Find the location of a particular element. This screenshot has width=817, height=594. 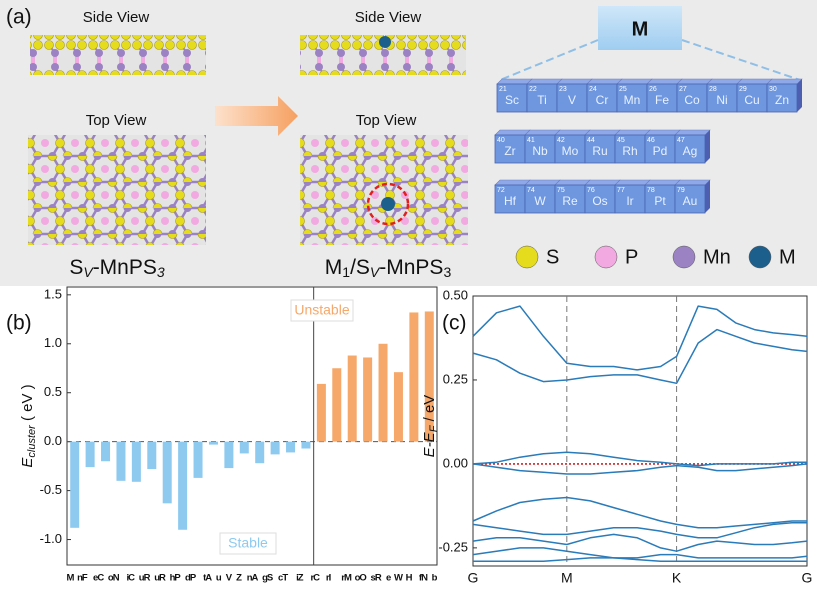

element-symbol: Co is located at coordinates (692, 100).